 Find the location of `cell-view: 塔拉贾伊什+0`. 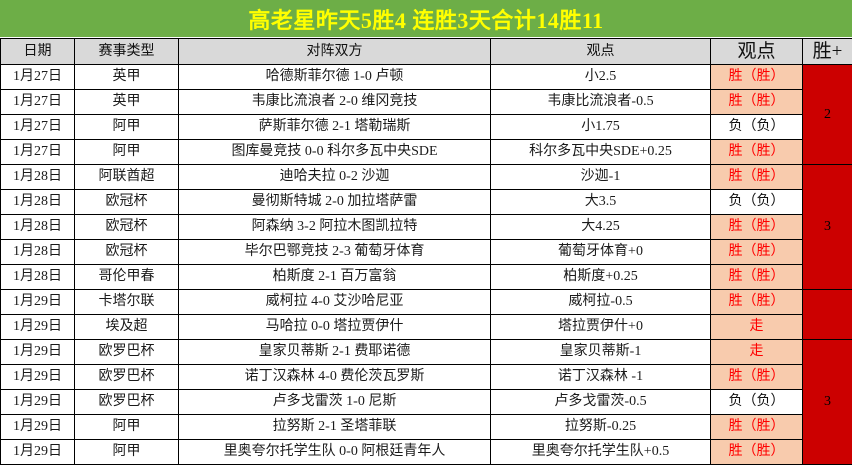

cell-view: 塔拉贾伊什+0 is located at coordinates (600, 327).